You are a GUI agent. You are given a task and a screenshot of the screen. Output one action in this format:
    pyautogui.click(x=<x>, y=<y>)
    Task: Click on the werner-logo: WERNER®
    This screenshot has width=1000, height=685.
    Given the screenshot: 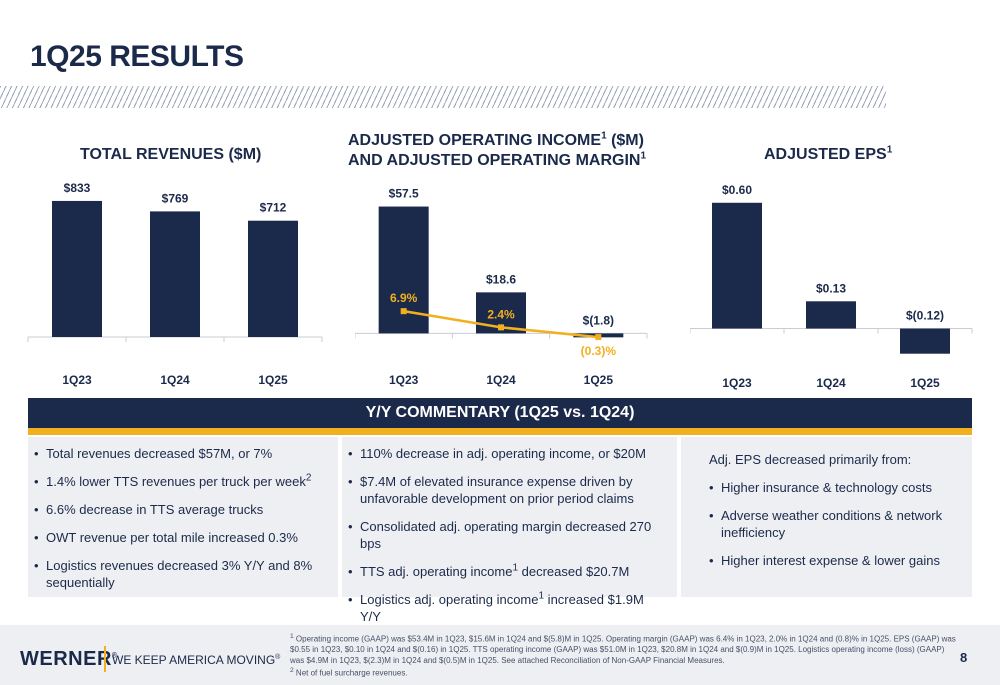 What is the action you would take?
    pyautogui.click(x=69, y=659)
    